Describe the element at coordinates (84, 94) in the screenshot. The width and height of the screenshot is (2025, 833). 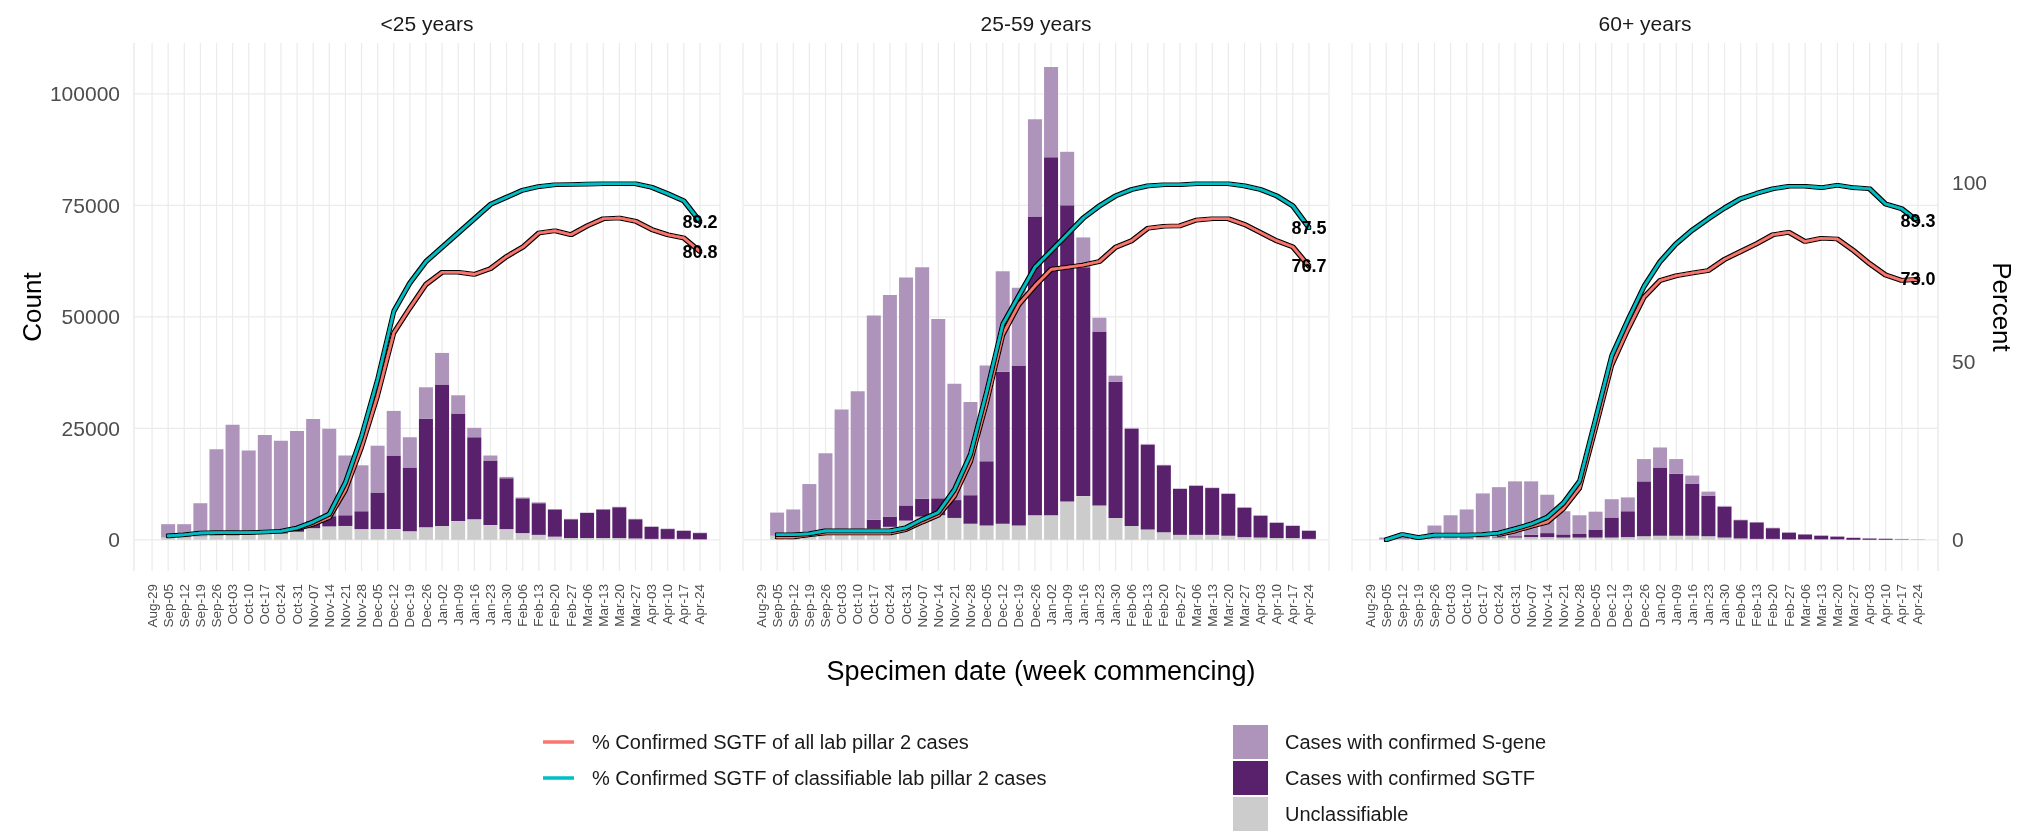
I see `y-tick-label: 100000` at that location.